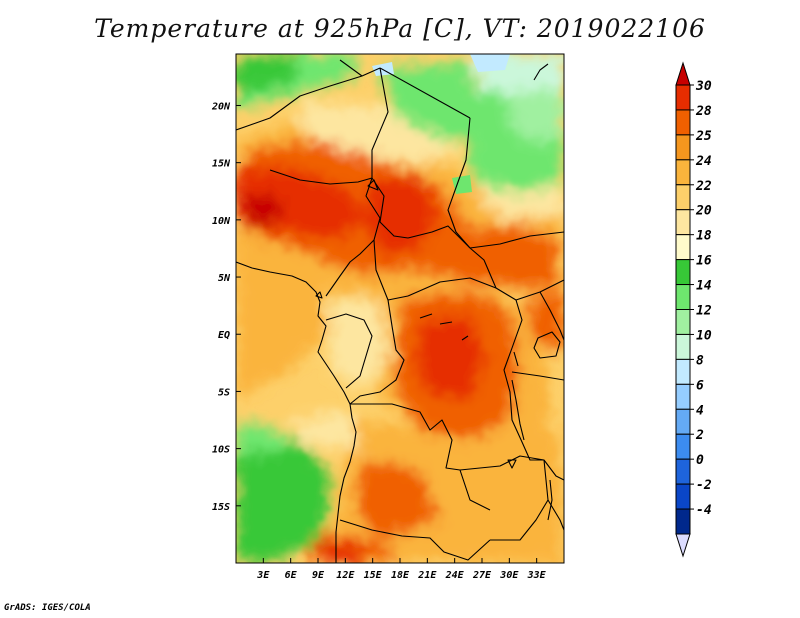 The image size is (800, 618). I want to click on x-tick-label: 15E, so click(373, 575).